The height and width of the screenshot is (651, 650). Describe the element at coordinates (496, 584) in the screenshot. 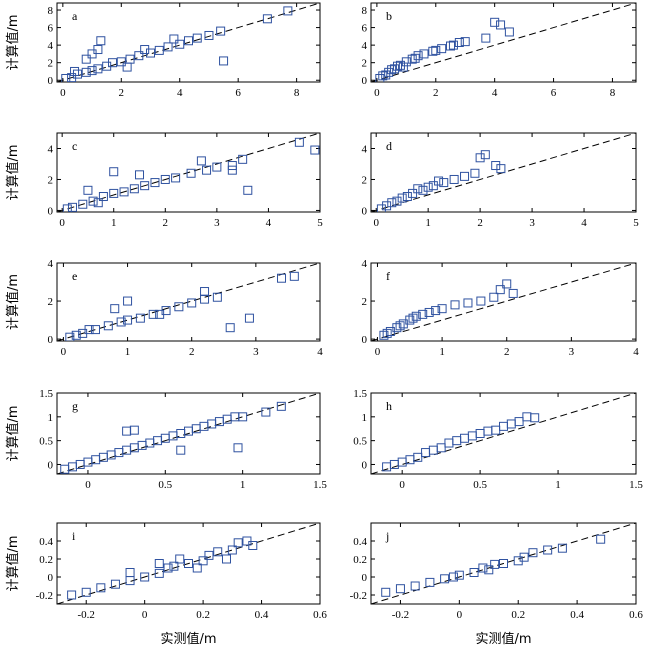

I see `panel-j: -0.2 0 0.2 0.4 0.6 -0.2 0 0.2 0.4 j 实测值/m` at that location.